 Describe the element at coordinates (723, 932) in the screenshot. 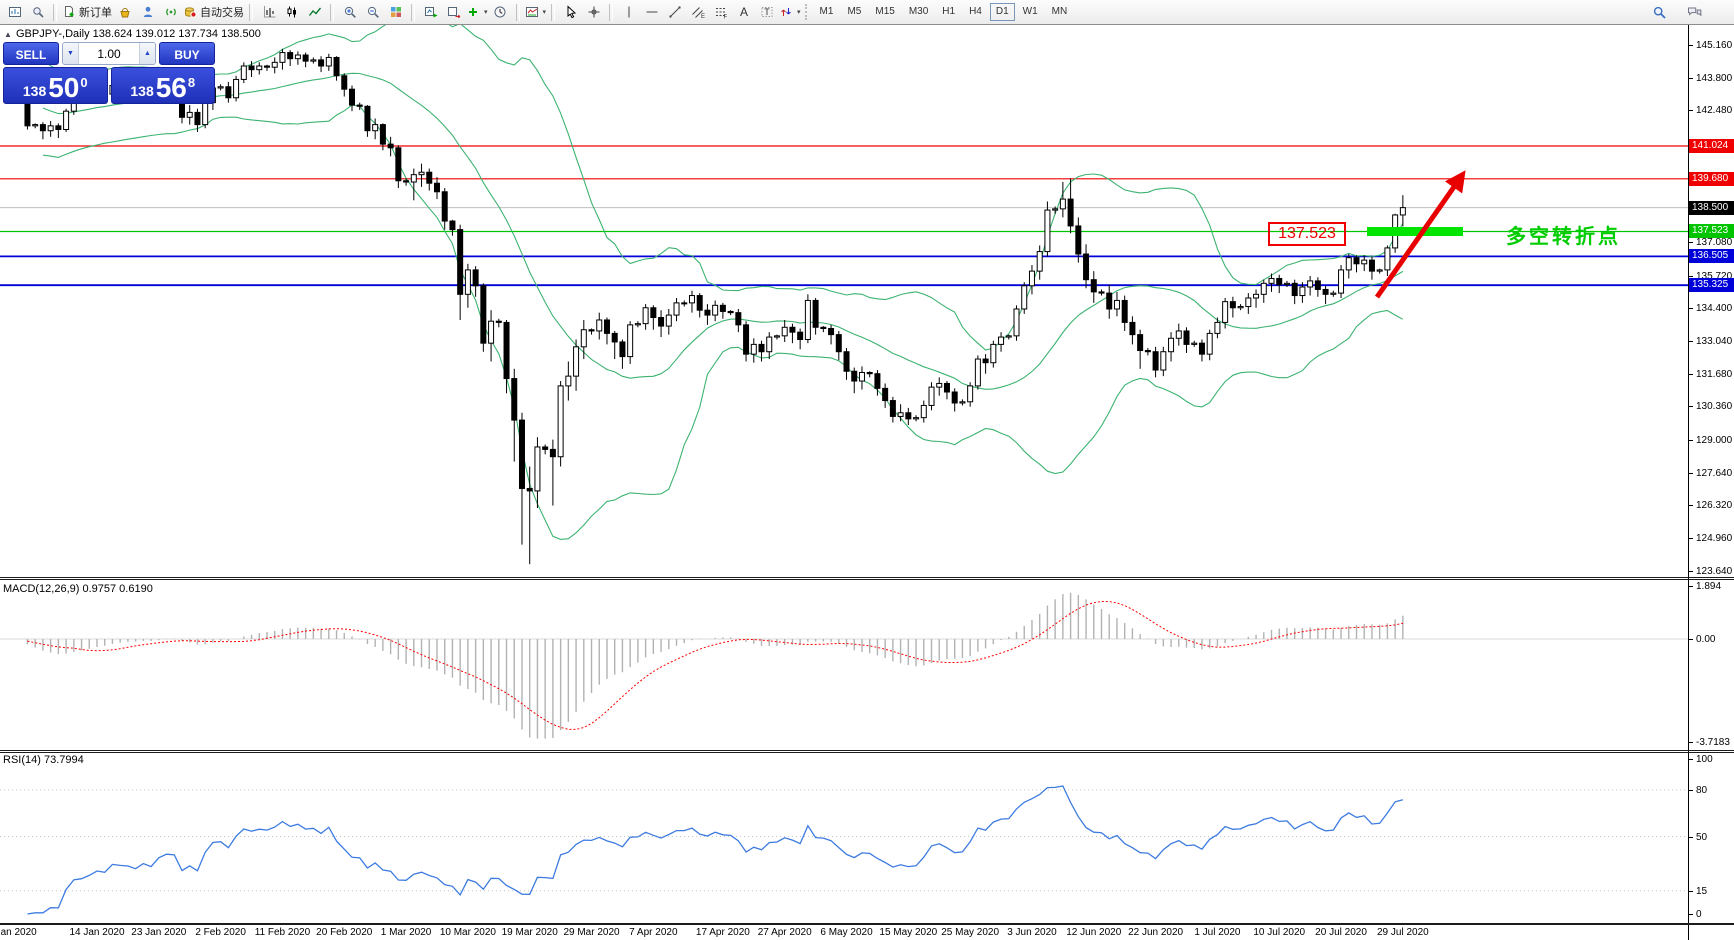

I see `svg-text: 17 Apr 2020` at that location.